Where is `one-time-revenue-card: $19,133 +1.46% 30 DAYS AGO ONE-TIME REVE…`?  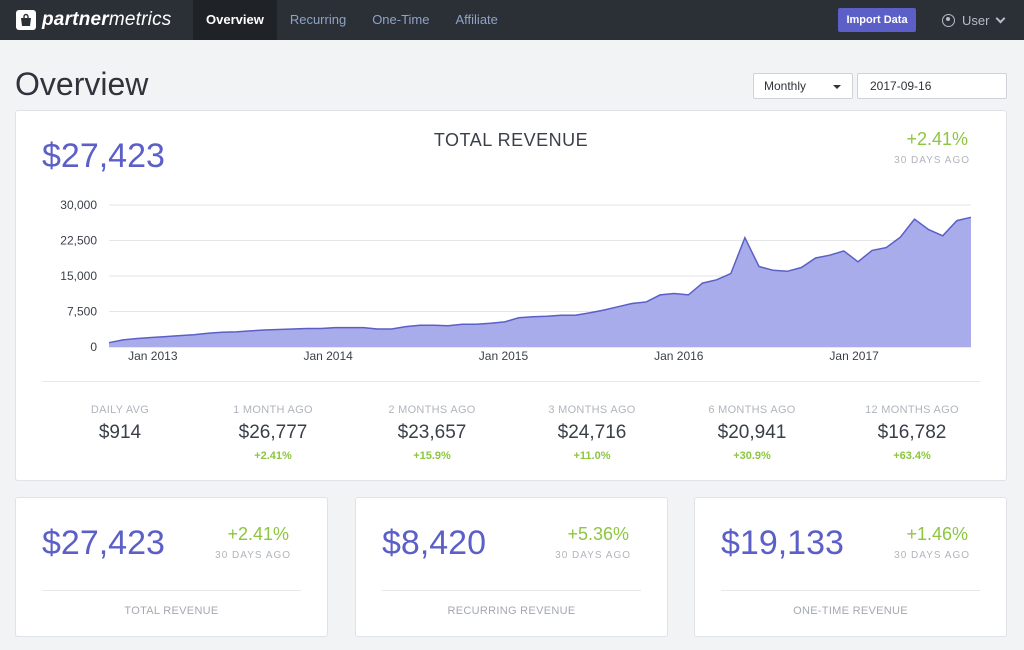 one-time-revenue-card: $19,133 +1.46% 30 DAYS AGO ONE-TIME REVE… is located at coordinates (850, 567).